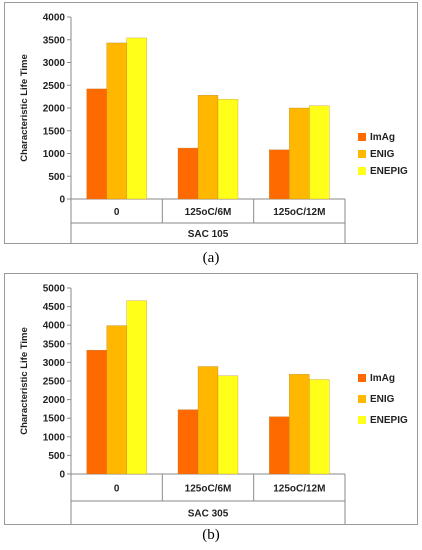  What do you see at coordinates (54, 382) in the screenshot?
I see `chart1-y-tick-label: 2500` at bounding box center [54, 382].